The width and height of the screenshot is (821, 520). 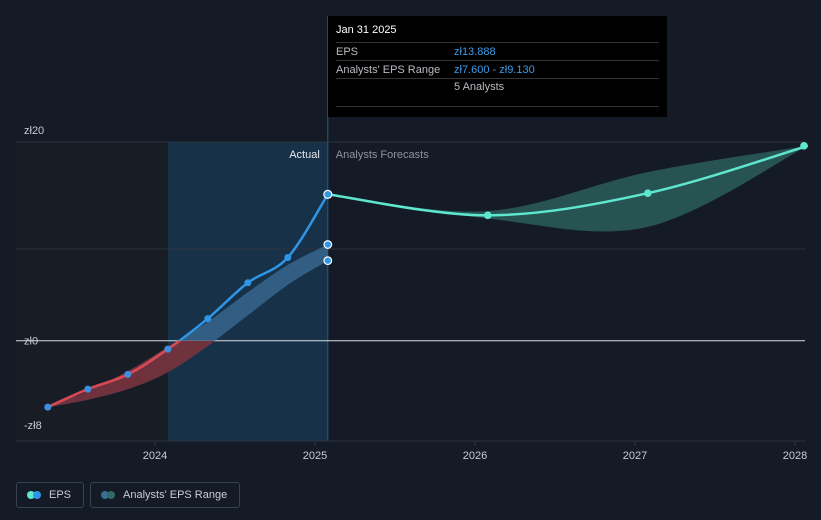 I want to click on eps-forecast-line, so click(x=568, y=180).